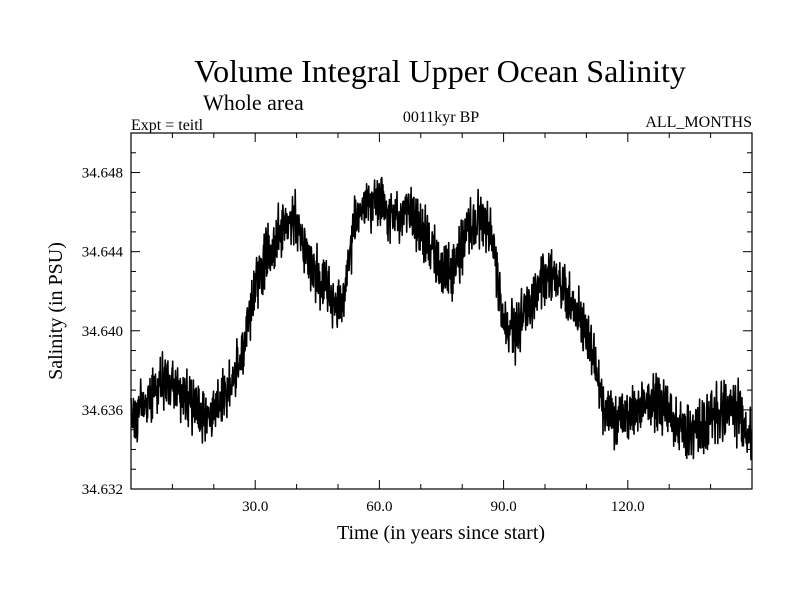 The width and height of the screenshot is (800, 600). What do you see at coordinates (440, 71) in the screenshot?
I see `chart-title: Volume Integral Upper Ocean Salinity` at bounding box center [440, 71].